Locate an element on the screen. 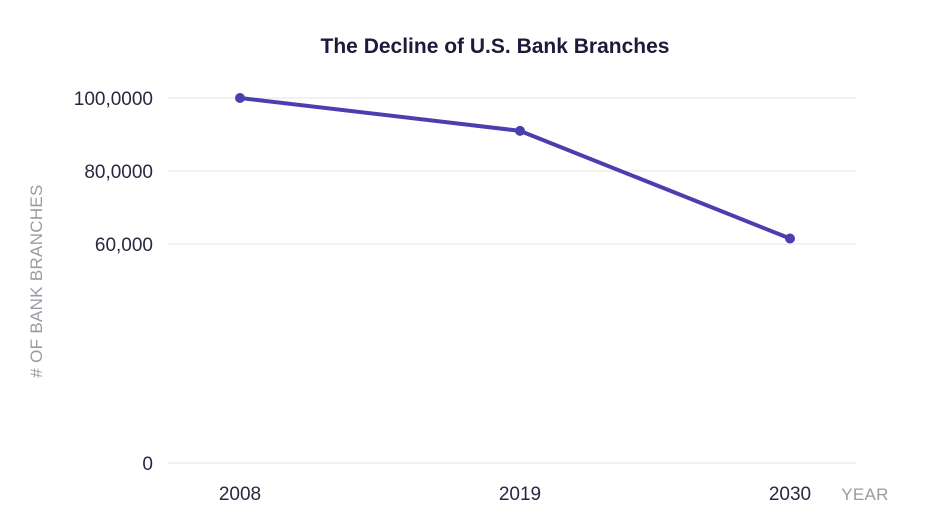 The image size is (929, 530). y-axis-ticks: 0 60,000 80,0000 100,0000 is located at coordinates (113, 282).